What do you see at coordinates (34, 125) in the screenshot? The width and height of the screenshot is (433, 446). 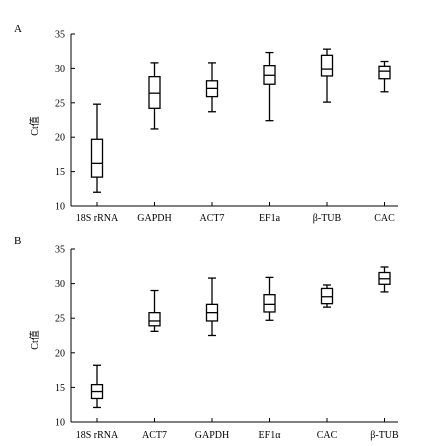 I see `panel-a-ylabel: Ct值` at bounding box center [34, 125].